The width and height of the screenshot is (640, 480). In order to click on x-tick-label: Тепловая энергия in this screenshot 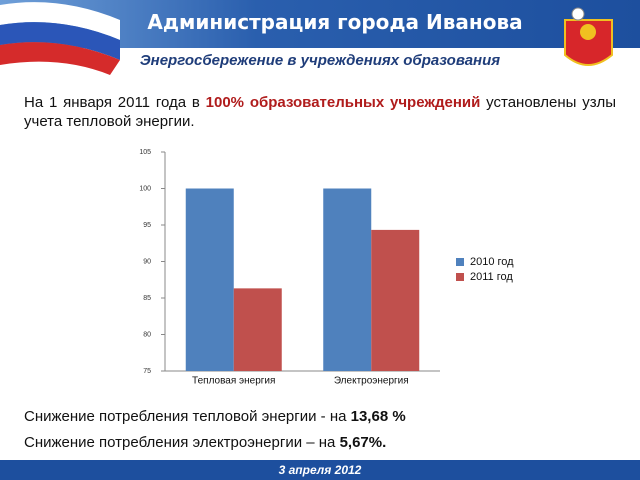, I will do `click(233, 381)`.